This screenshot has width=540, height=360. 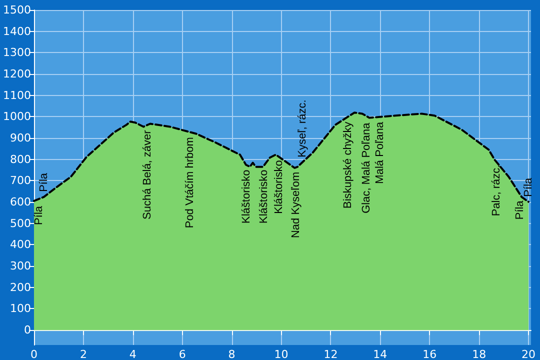 What do you see at coordinates (496, 190) in the screenshot?
I see `annotation: Palc, rázc.` at bounding box center [496, 190].